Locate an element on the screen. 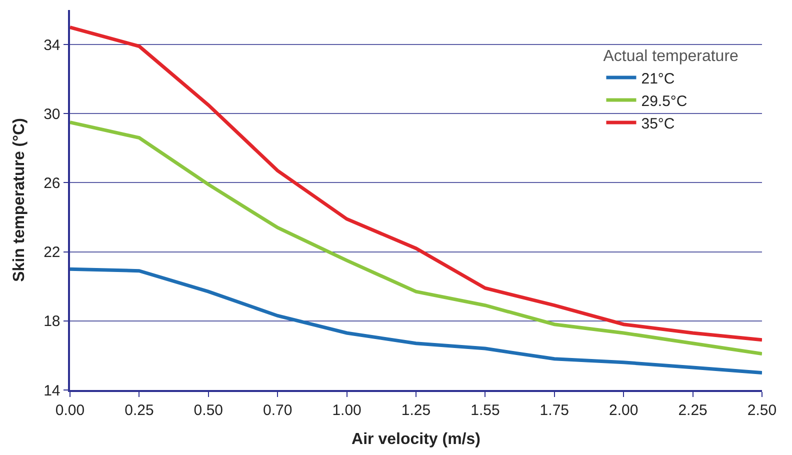 The height and width of the screenshot is (455, 792). x-tick-label: 0.70 is located at coordinates (277, 410).